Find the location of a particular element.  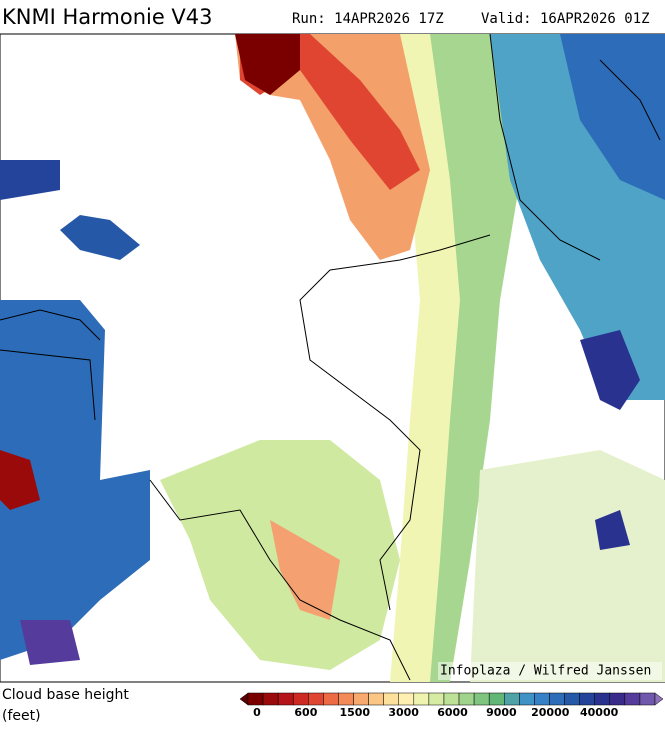

colorbar-label: 9000 is located at coordinates (501, 712).